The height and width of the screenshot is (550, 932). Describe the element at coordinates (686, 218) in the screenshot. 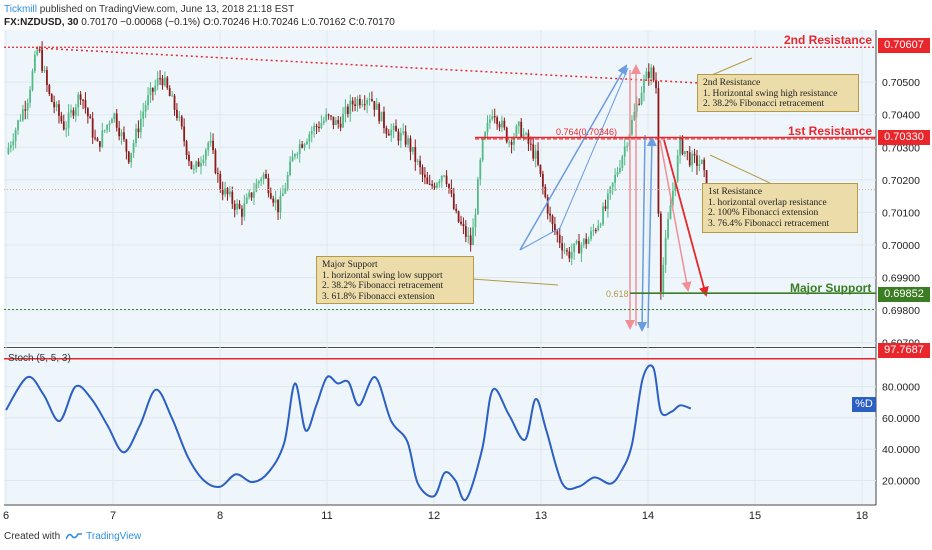

I see `projection-arrow` at that location.